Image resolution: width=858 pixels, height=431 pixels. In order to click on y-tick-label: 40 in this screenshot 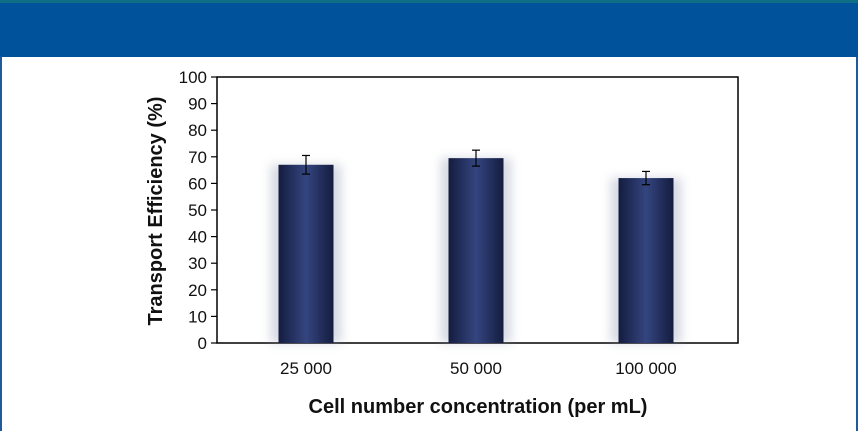, I will do `click(197, 237)`.